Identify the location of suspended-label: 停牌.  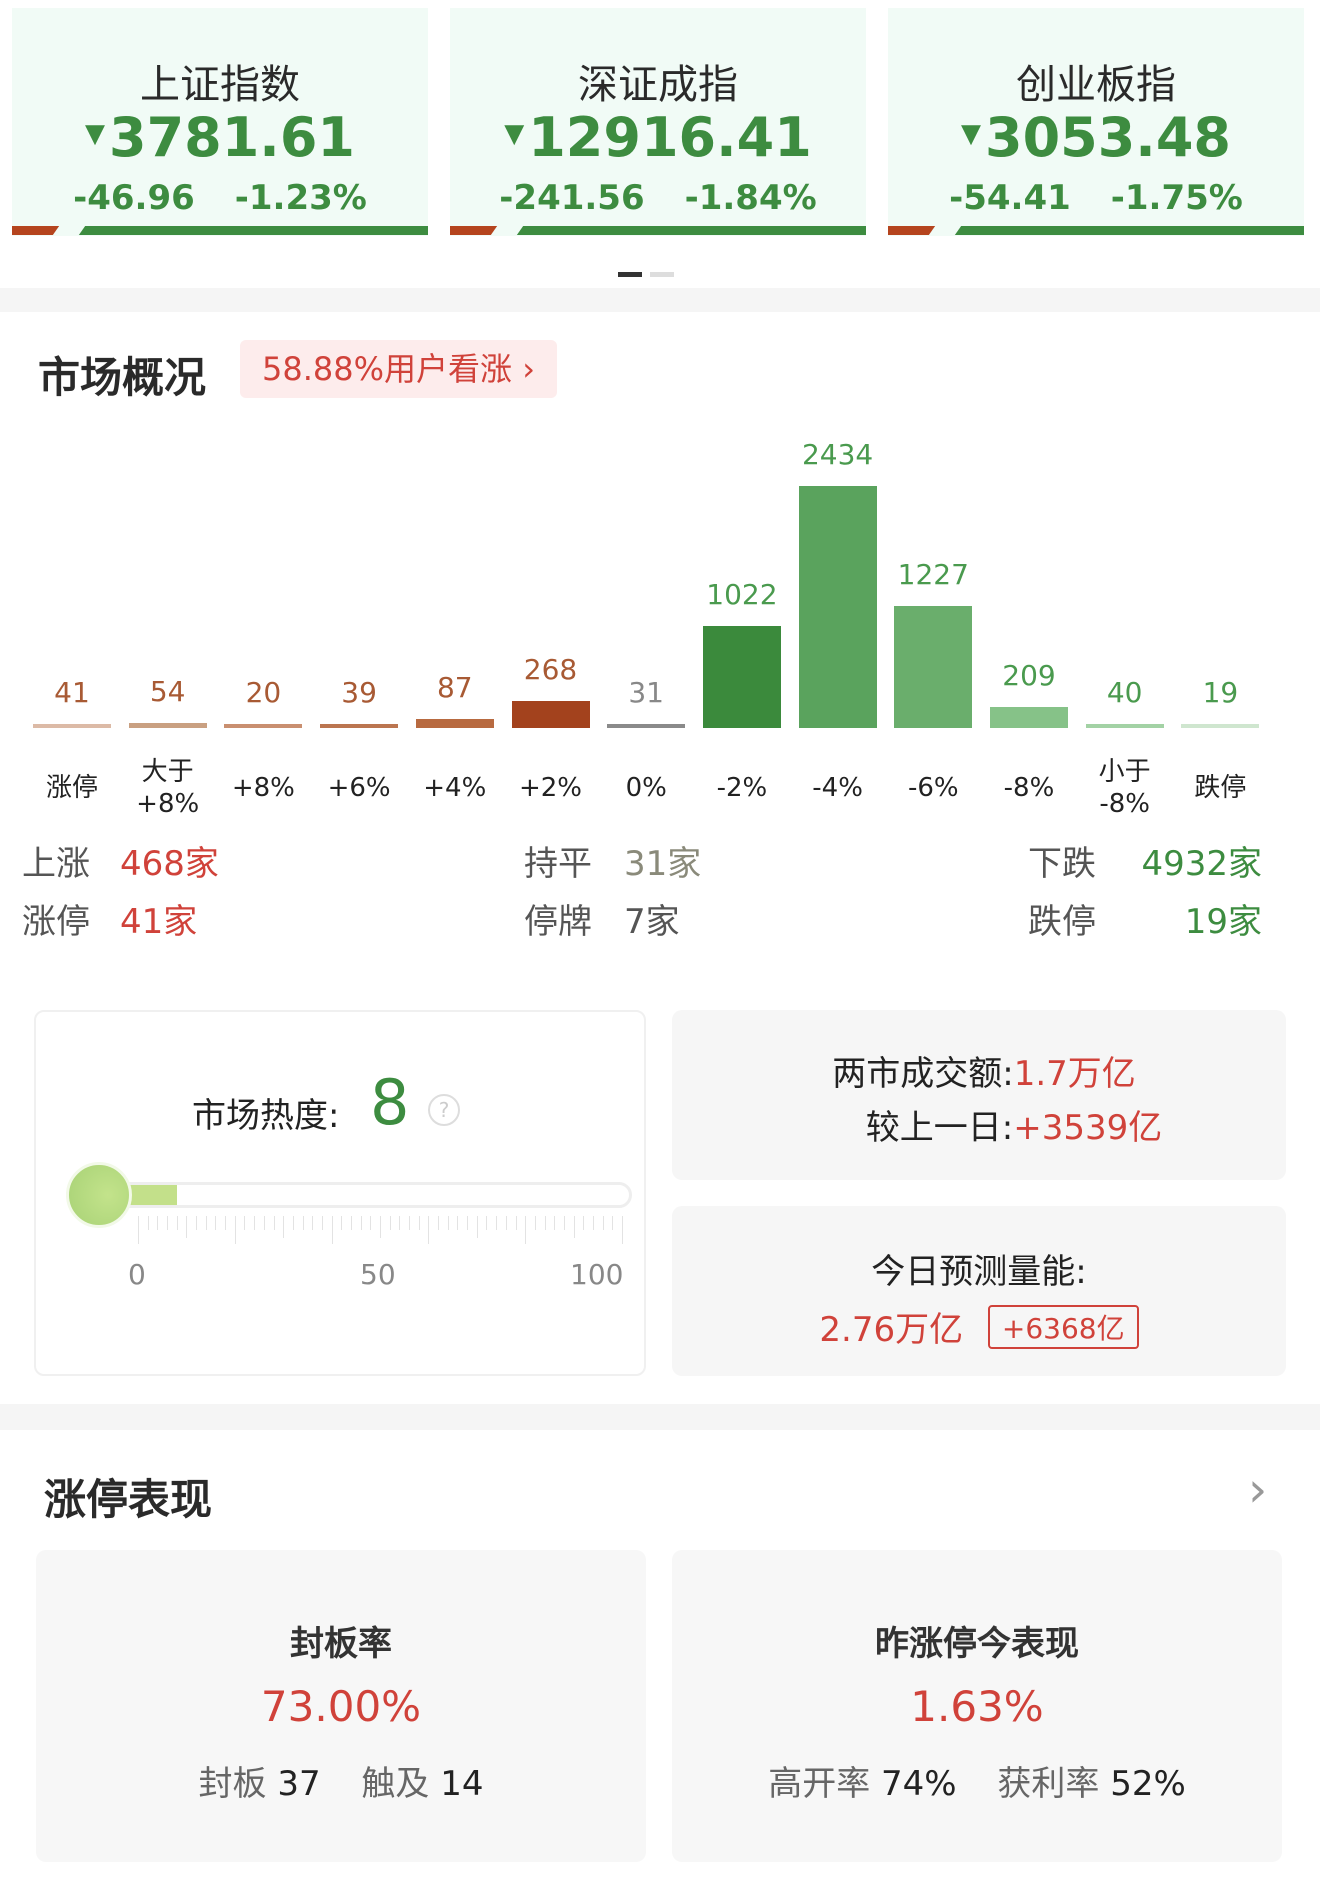
(558, 922).